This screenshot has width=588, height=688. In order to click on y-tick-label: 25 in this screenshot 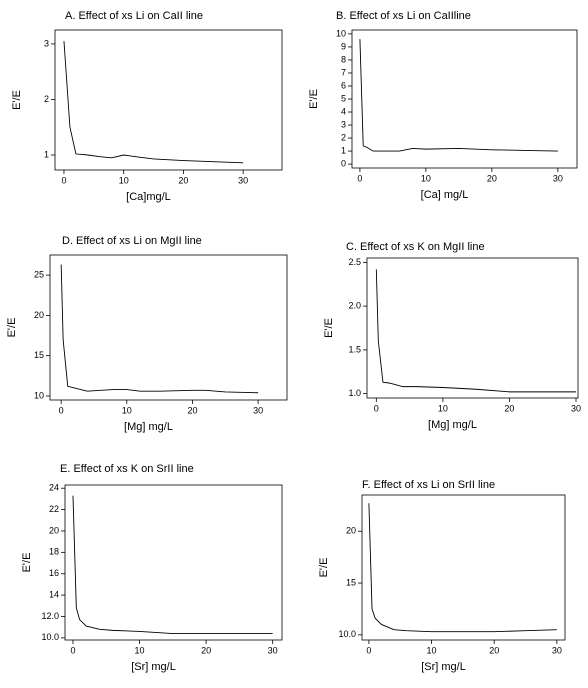, I will do `click(39, 275)`.